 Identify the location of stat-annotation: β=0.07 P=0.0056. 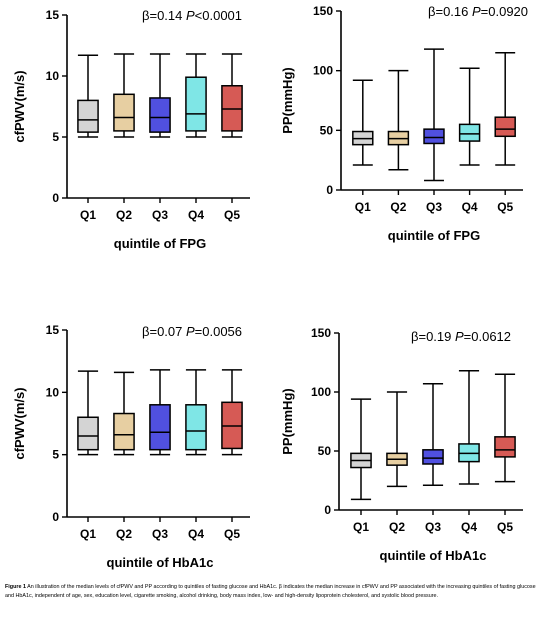
(192, 331).